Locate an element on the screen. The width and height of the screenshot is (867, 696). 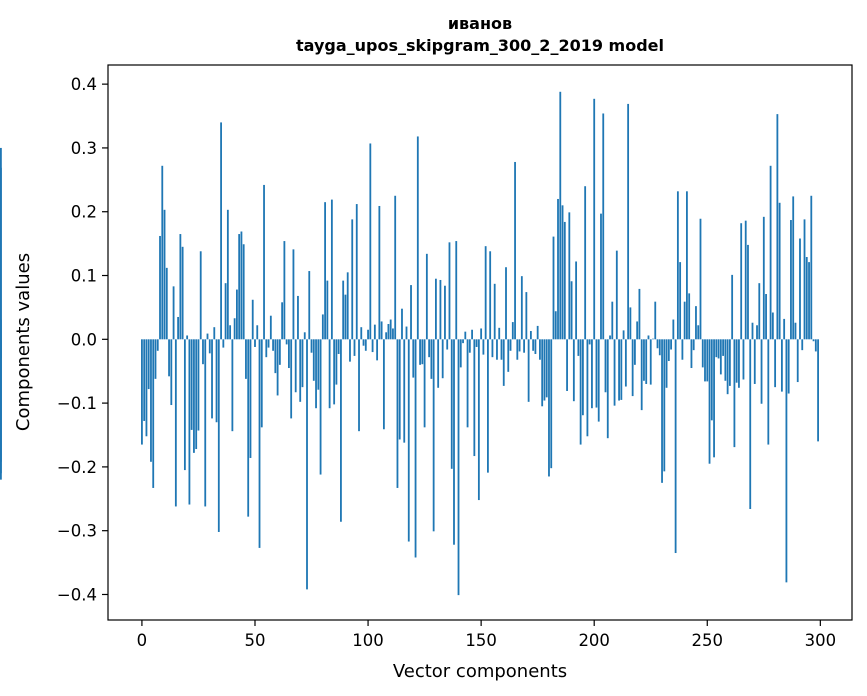
bar-component-undefined is located at coordinates (1, 409).